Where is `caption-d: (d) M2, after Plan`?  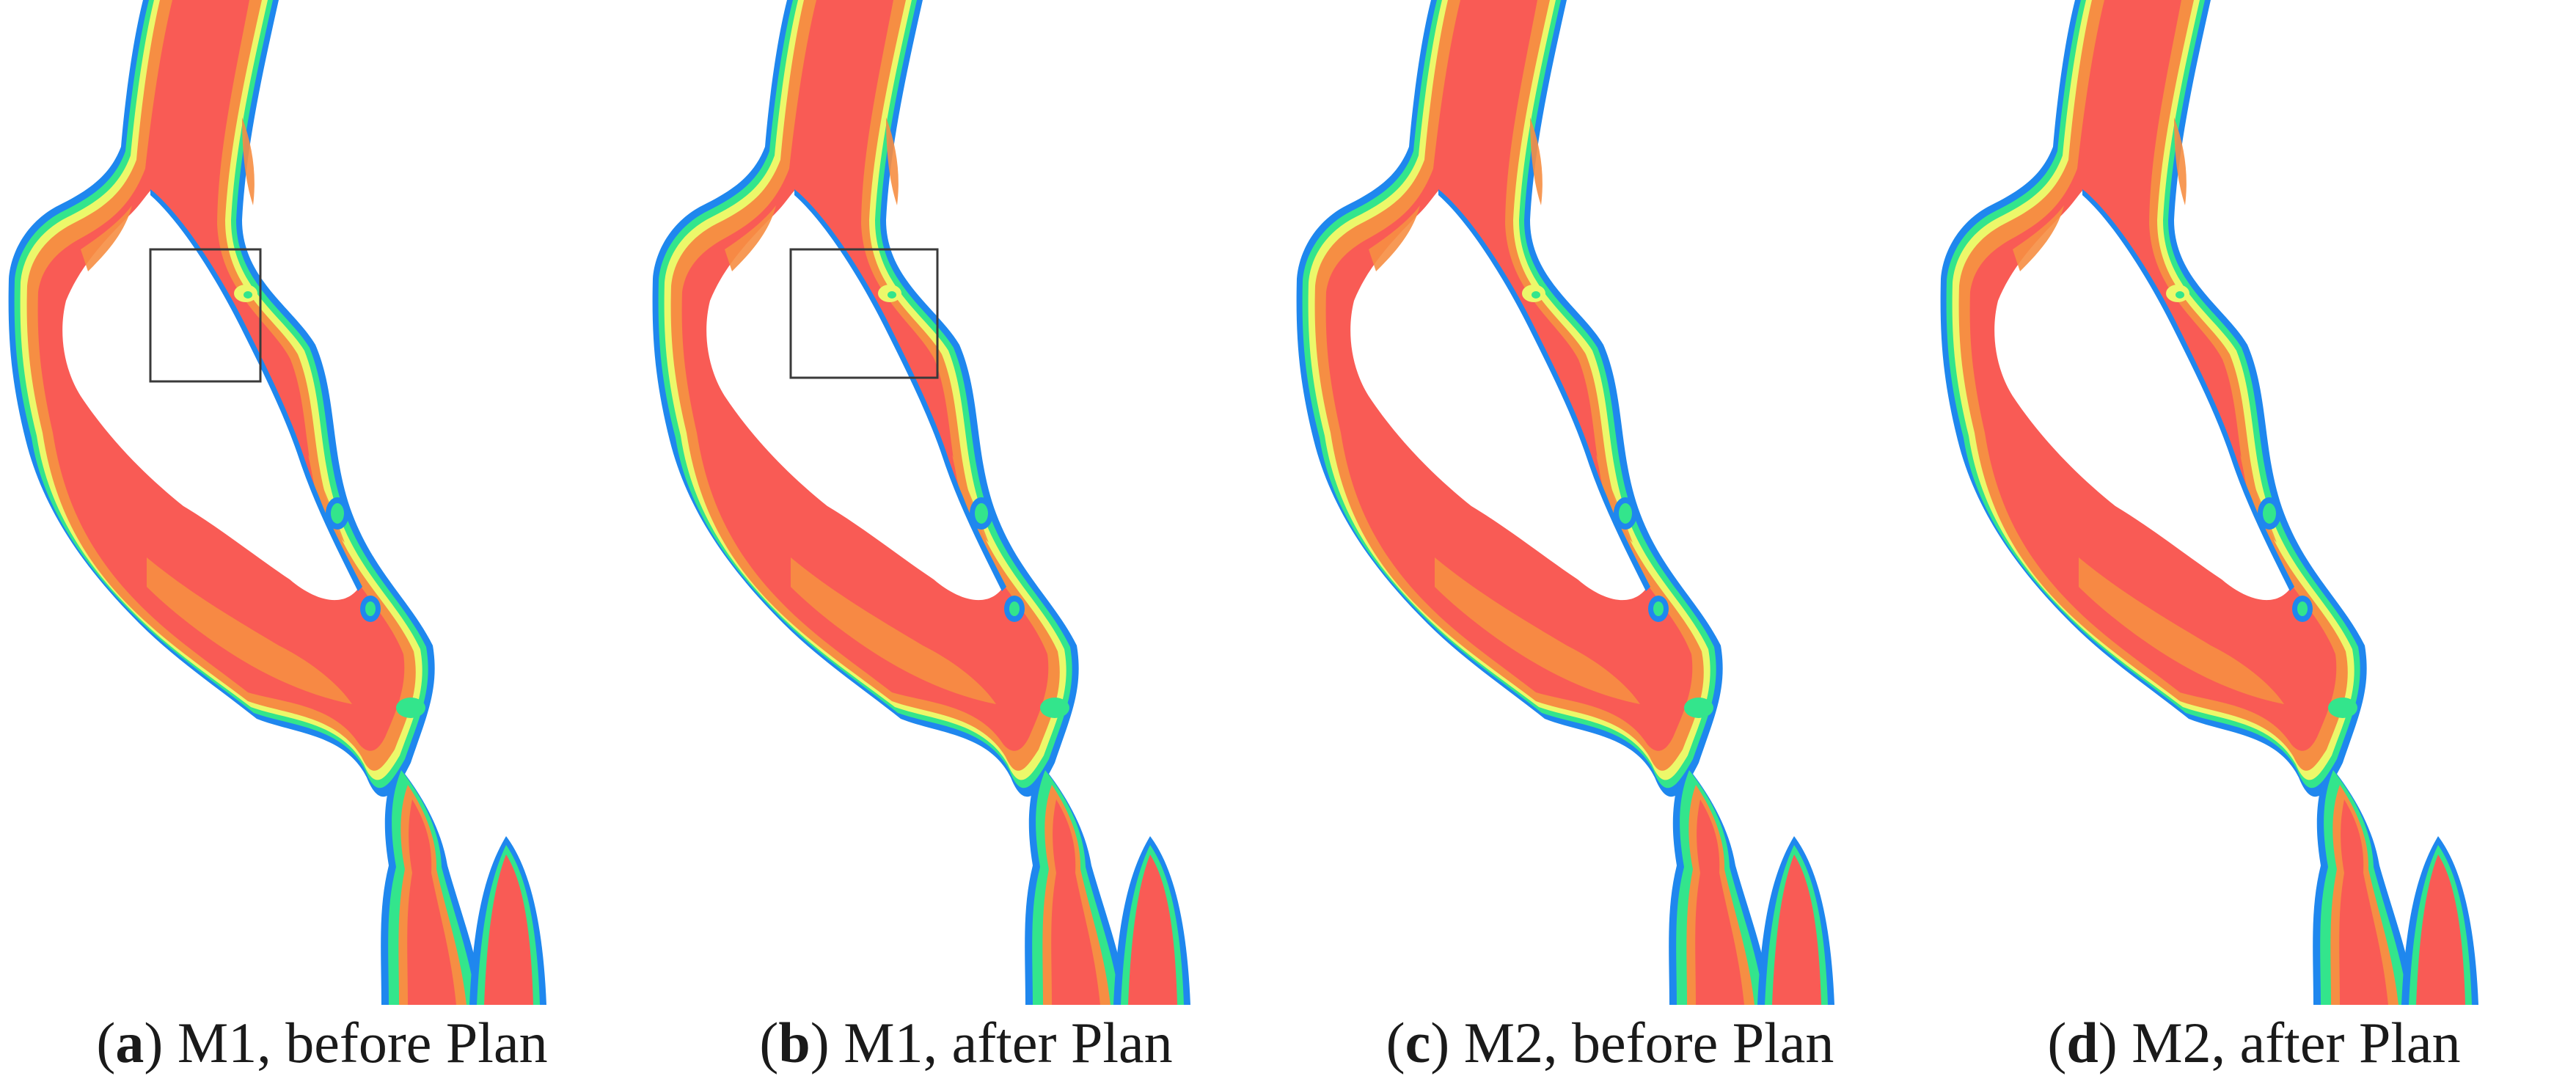 caption-d: (d) M2, after Plan is located at coordinates (2254, 1043).